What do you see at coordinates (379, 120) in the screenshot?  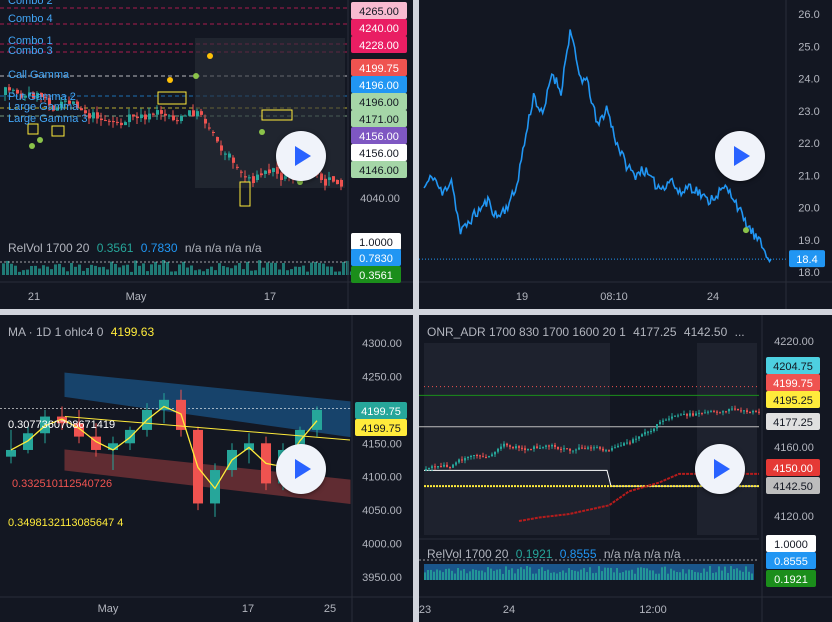 I see `price-label: 4171.00` at bounding box center [379, 120].